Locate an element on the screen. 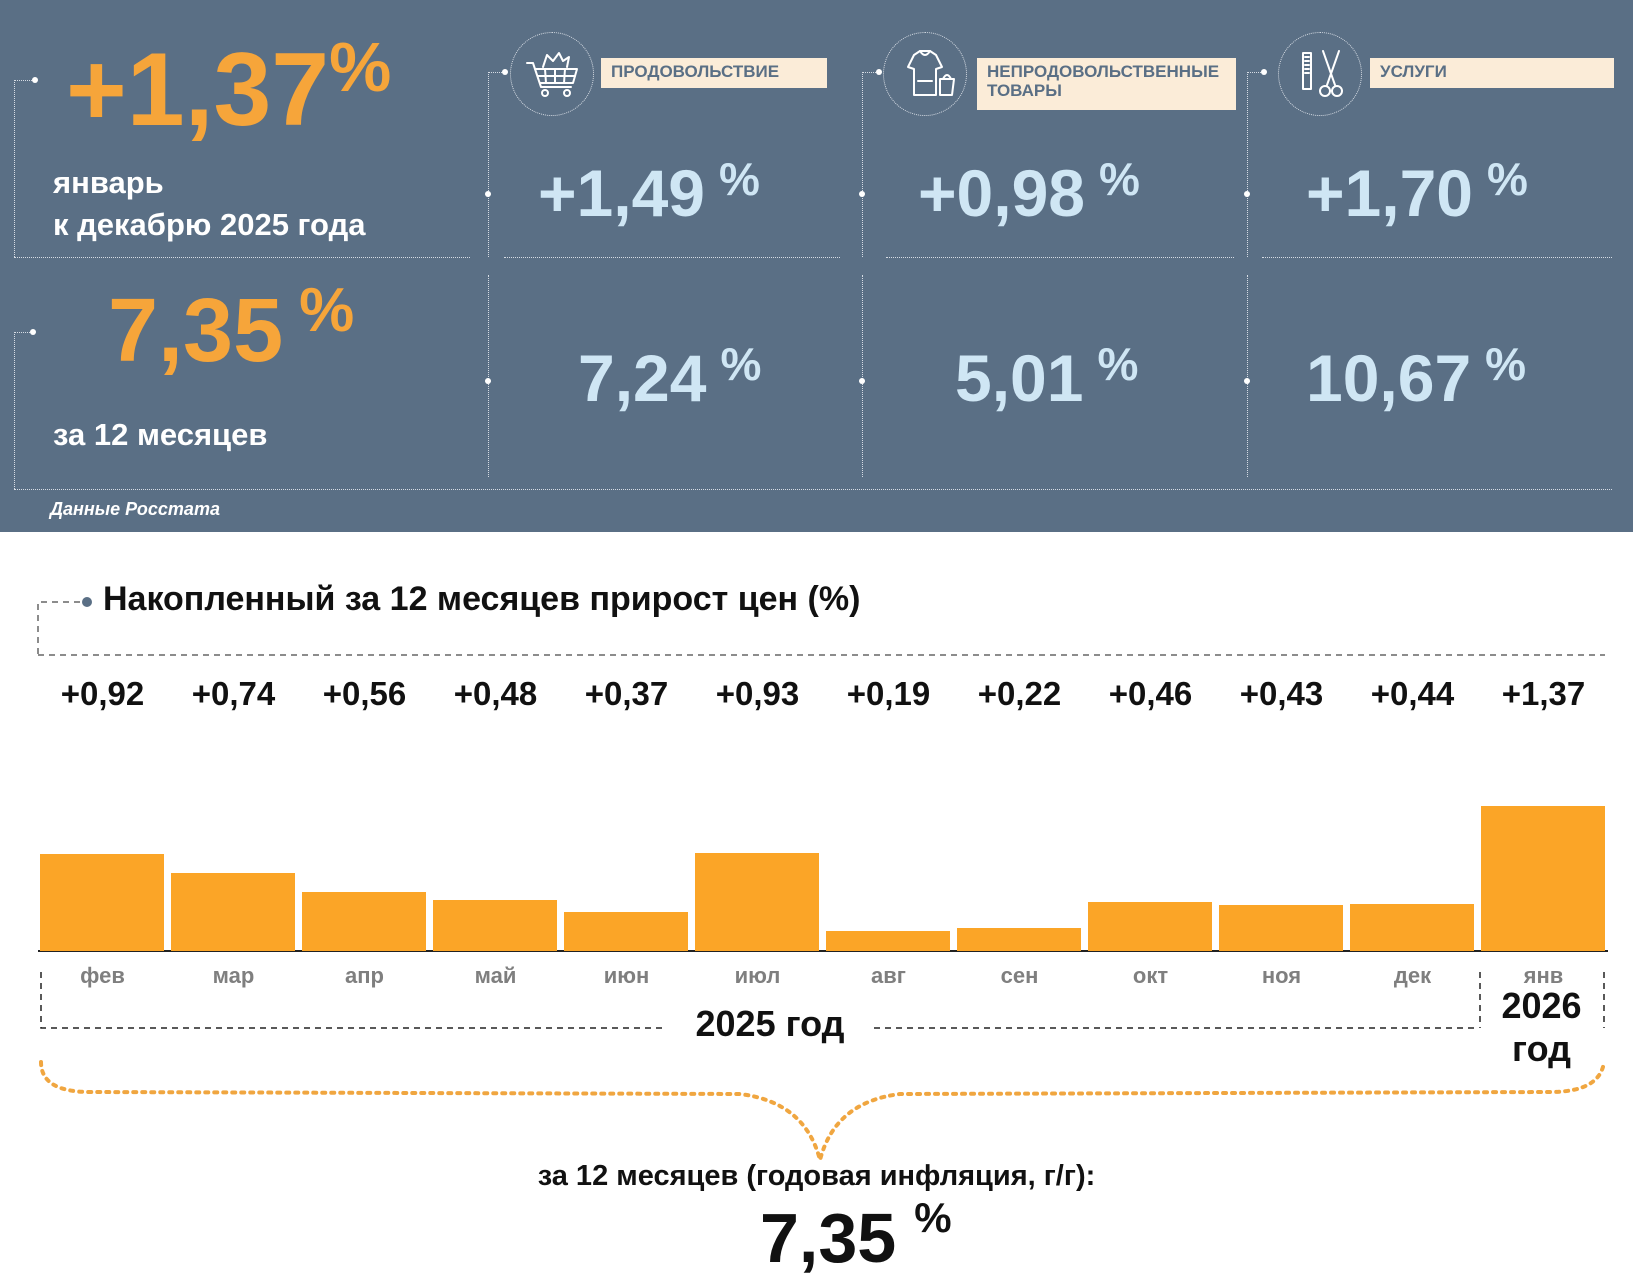 The width and height of the screenshot is (1633, 1285). value-label: +0,74 is located at coordinates (233, 693).